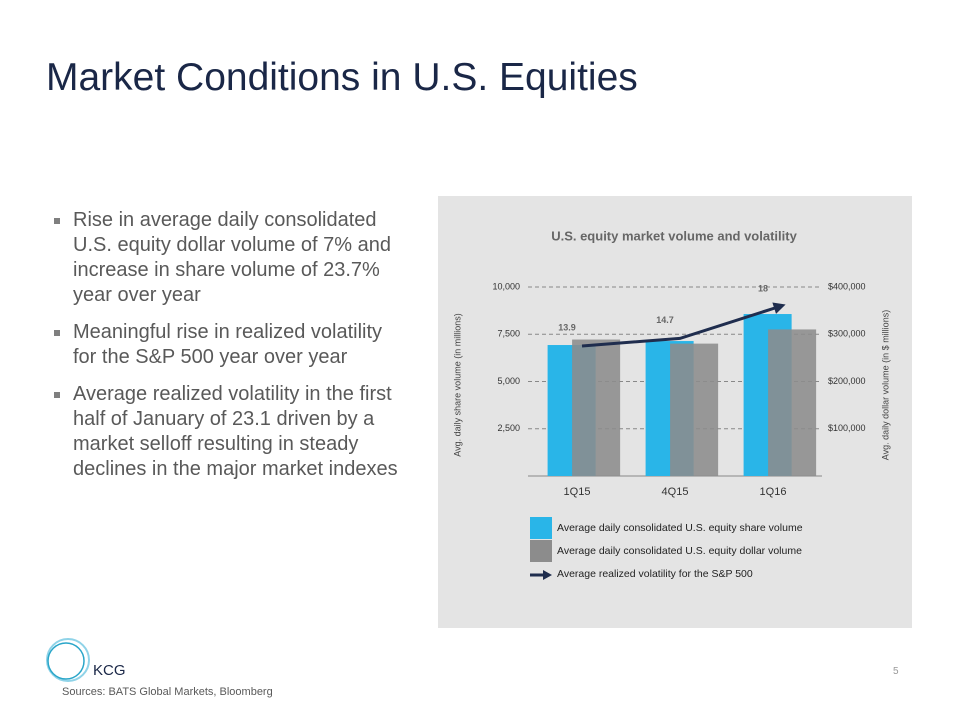 This screenshot has width=960, height=720. Describe the element at coordinates (506, 286) in the screenshot. I see `y-tick-label: 10,000` at that location.